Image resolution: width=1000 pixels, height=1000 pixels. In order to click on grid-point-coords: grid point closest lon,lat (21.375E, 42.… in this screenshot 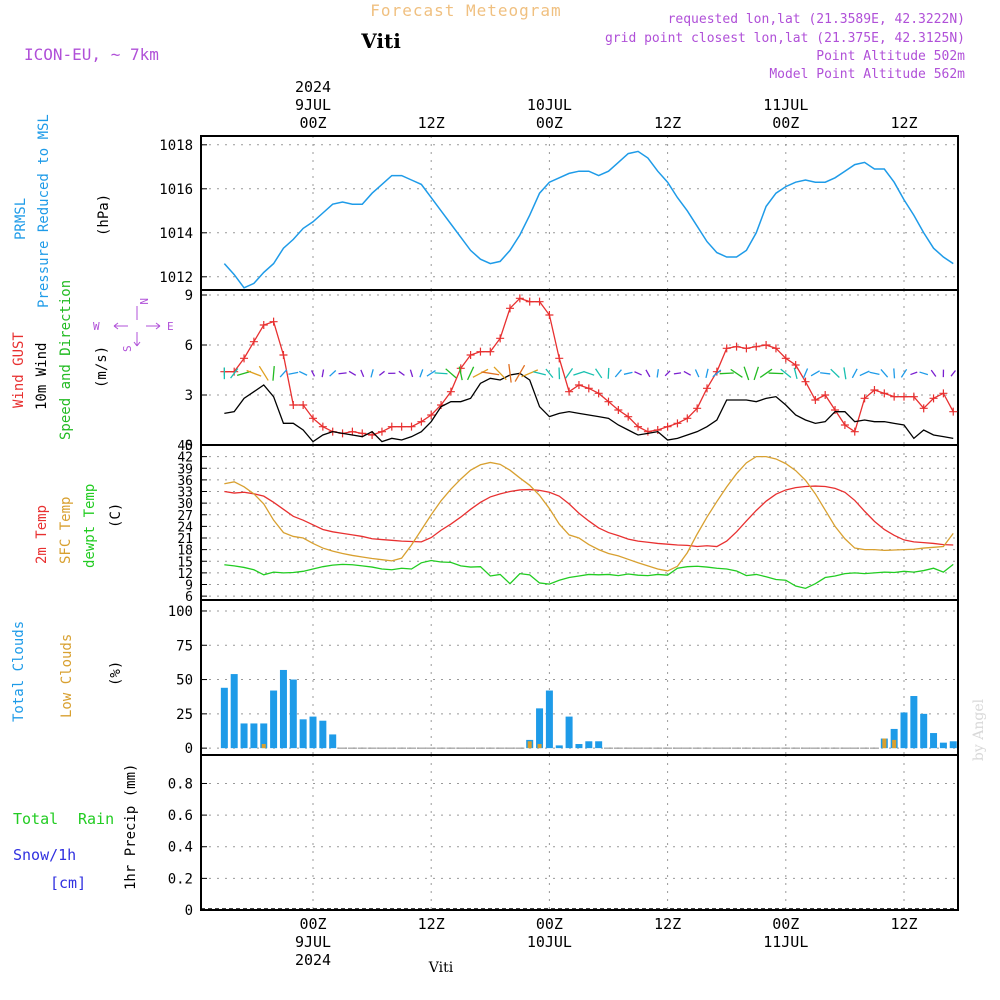, I will do `click(785, 38)`.